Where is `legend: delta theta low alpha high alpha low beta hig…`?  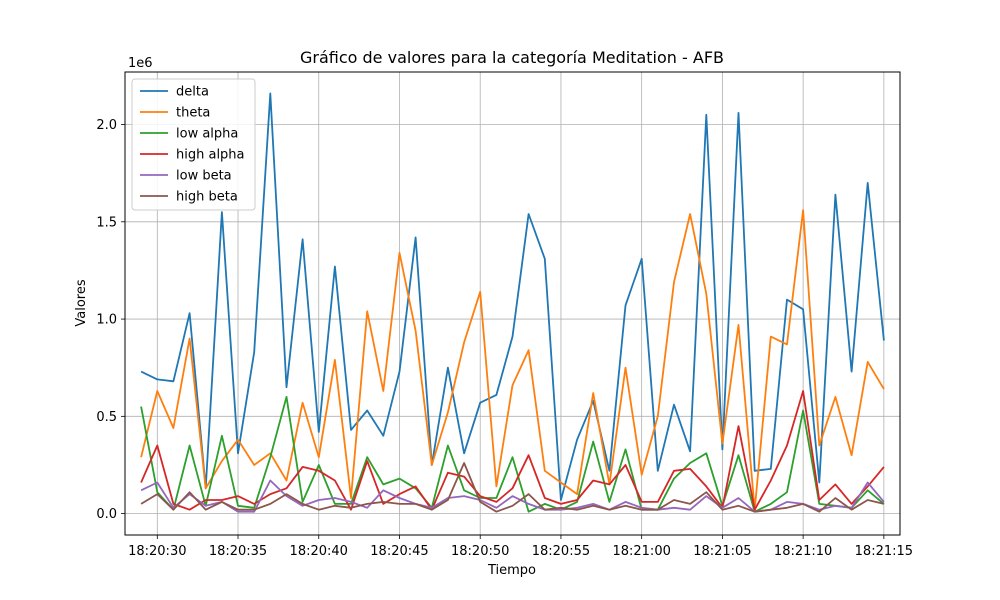
legend: delta theta low alpha high alpha low beta hig… is located at coordinates (193, 144).